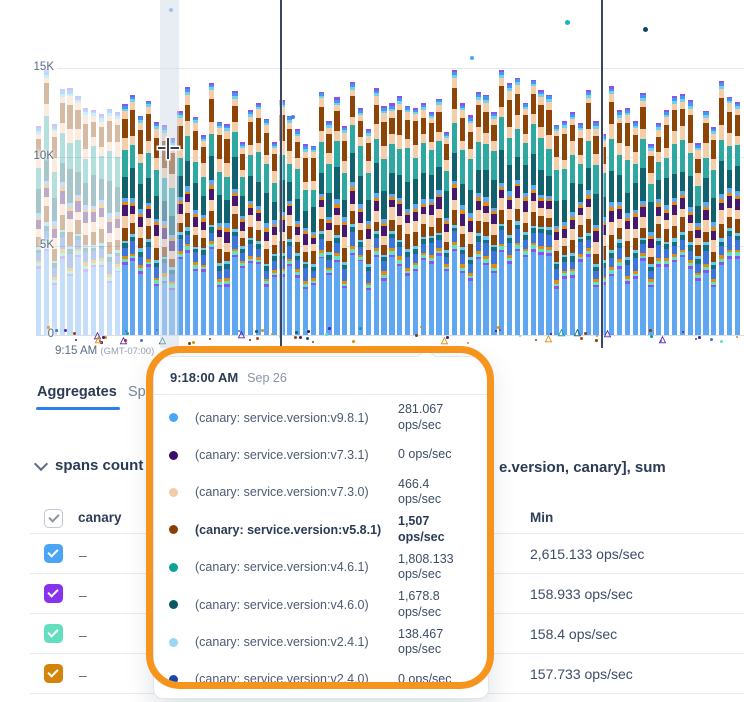 This screenshot has width=744, height=702. Describe the element at coordinates (88, 465) in the screenshot. I see `query-section-header: spans count` at that location.